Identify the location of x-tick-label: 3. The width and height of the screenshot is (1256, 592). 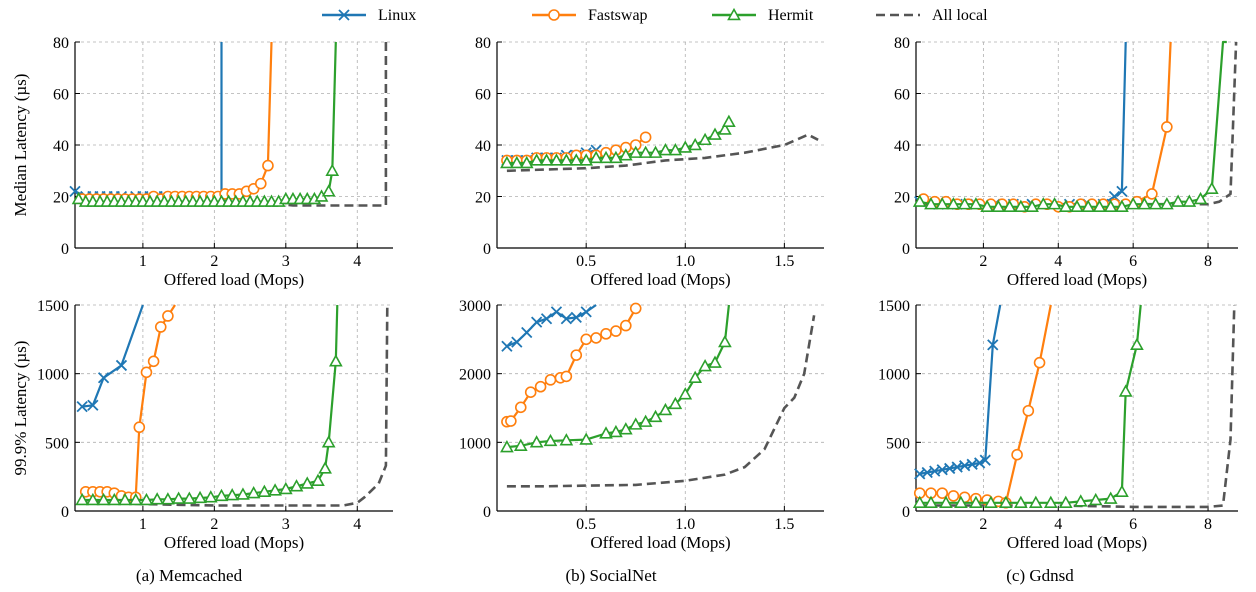
(286, 524).